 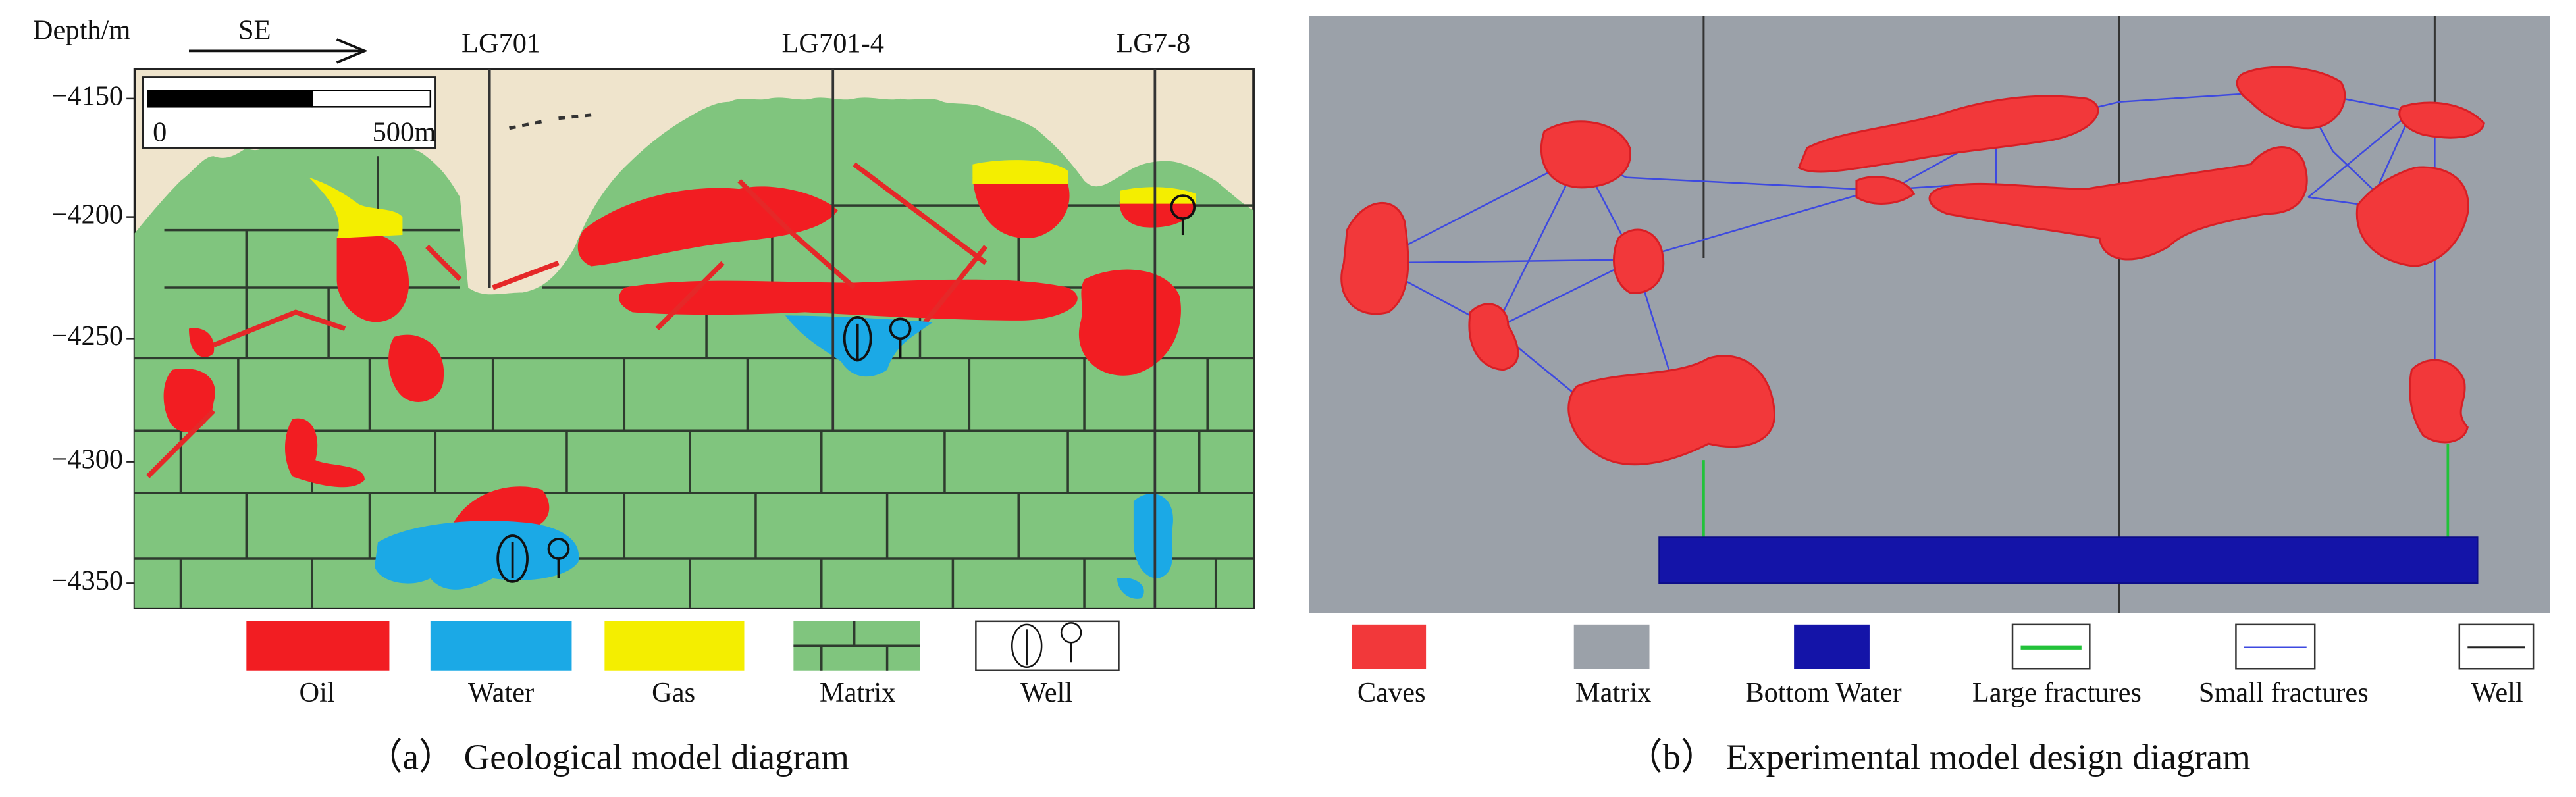 What do you see at coordinates (87, 336) in the screenshot?
I see `depth-tick-label: −4250` at bounding box center [87, 336].